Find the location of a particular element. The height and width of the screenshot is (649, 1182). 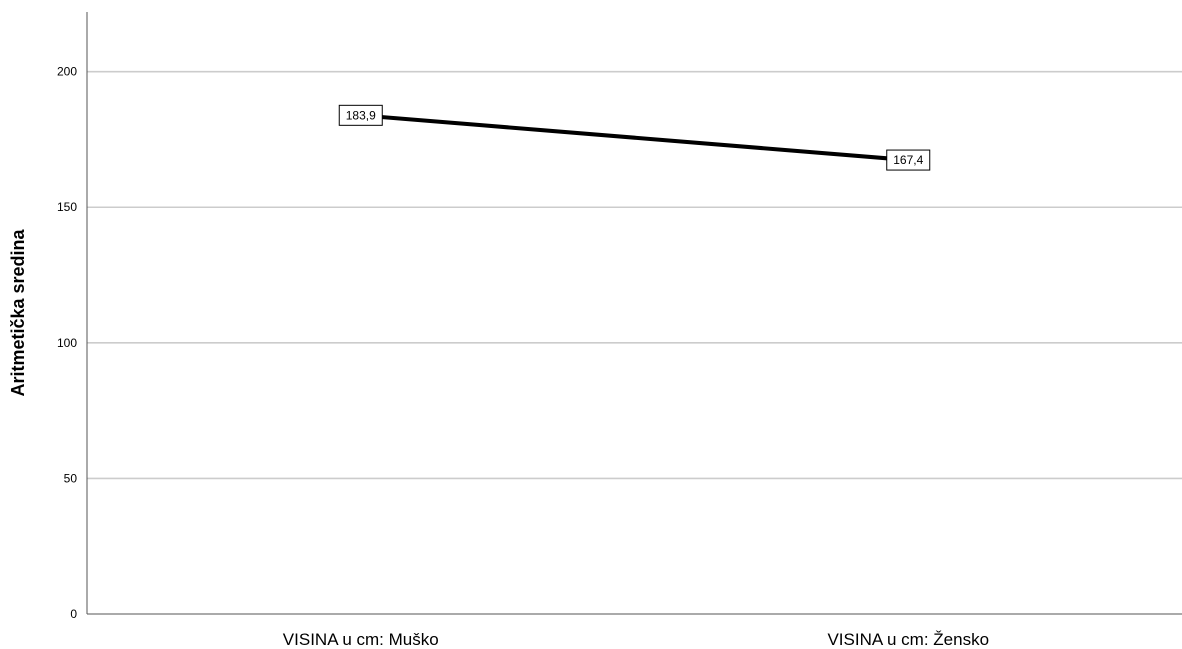

y-tick-label: 50 is located at coordinates (71, 478).